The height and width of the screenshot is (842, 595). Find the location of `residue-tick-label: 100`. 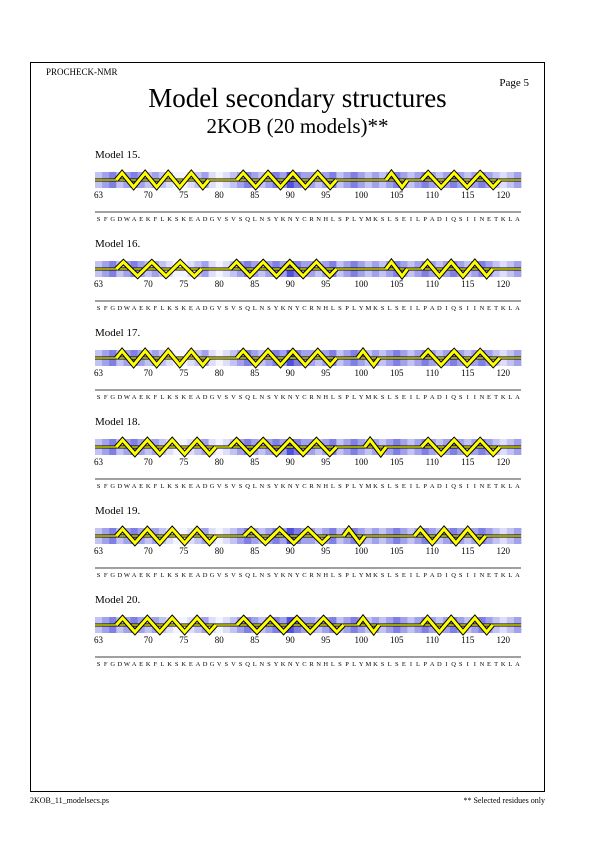

residue-tick-label: 100 is located at coordinates (362, 195).